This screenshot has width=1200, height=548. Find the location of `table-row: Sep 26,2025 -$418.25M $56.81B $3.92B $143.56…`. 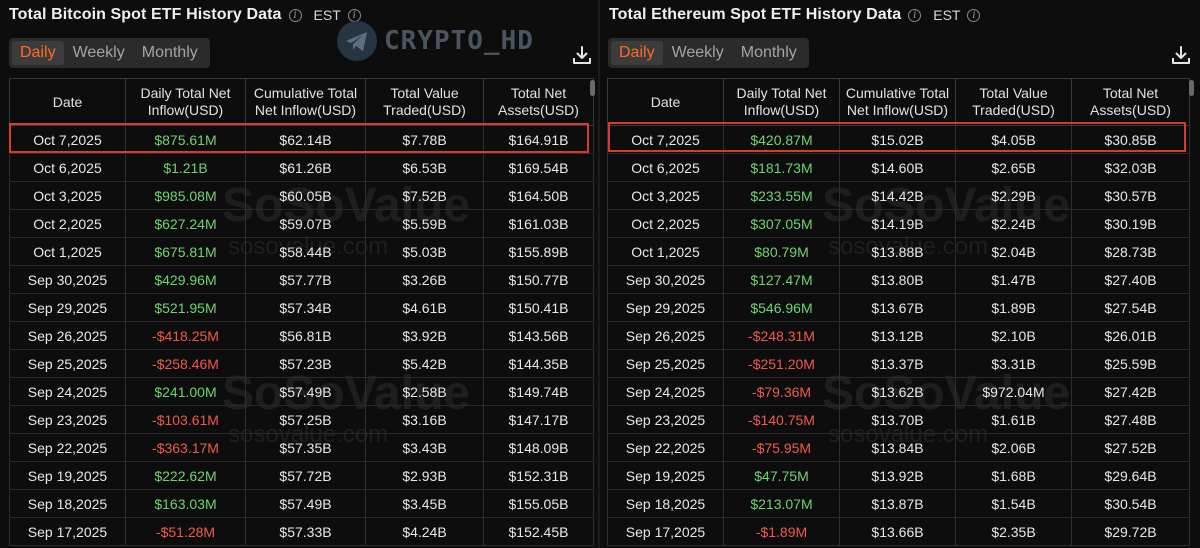

table-row: Sep 26,2025 -$418.25M $56.81B $3.92B $143.56… is located at coordinates (301, 335).